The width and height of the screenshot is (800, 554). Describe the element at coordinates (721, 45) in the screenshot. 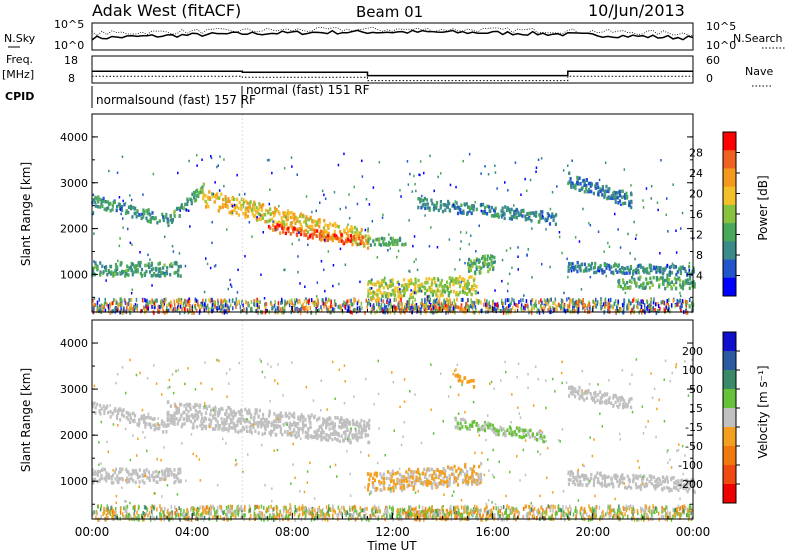

I see `nsearch-tick-lo: 10^0` at that location.